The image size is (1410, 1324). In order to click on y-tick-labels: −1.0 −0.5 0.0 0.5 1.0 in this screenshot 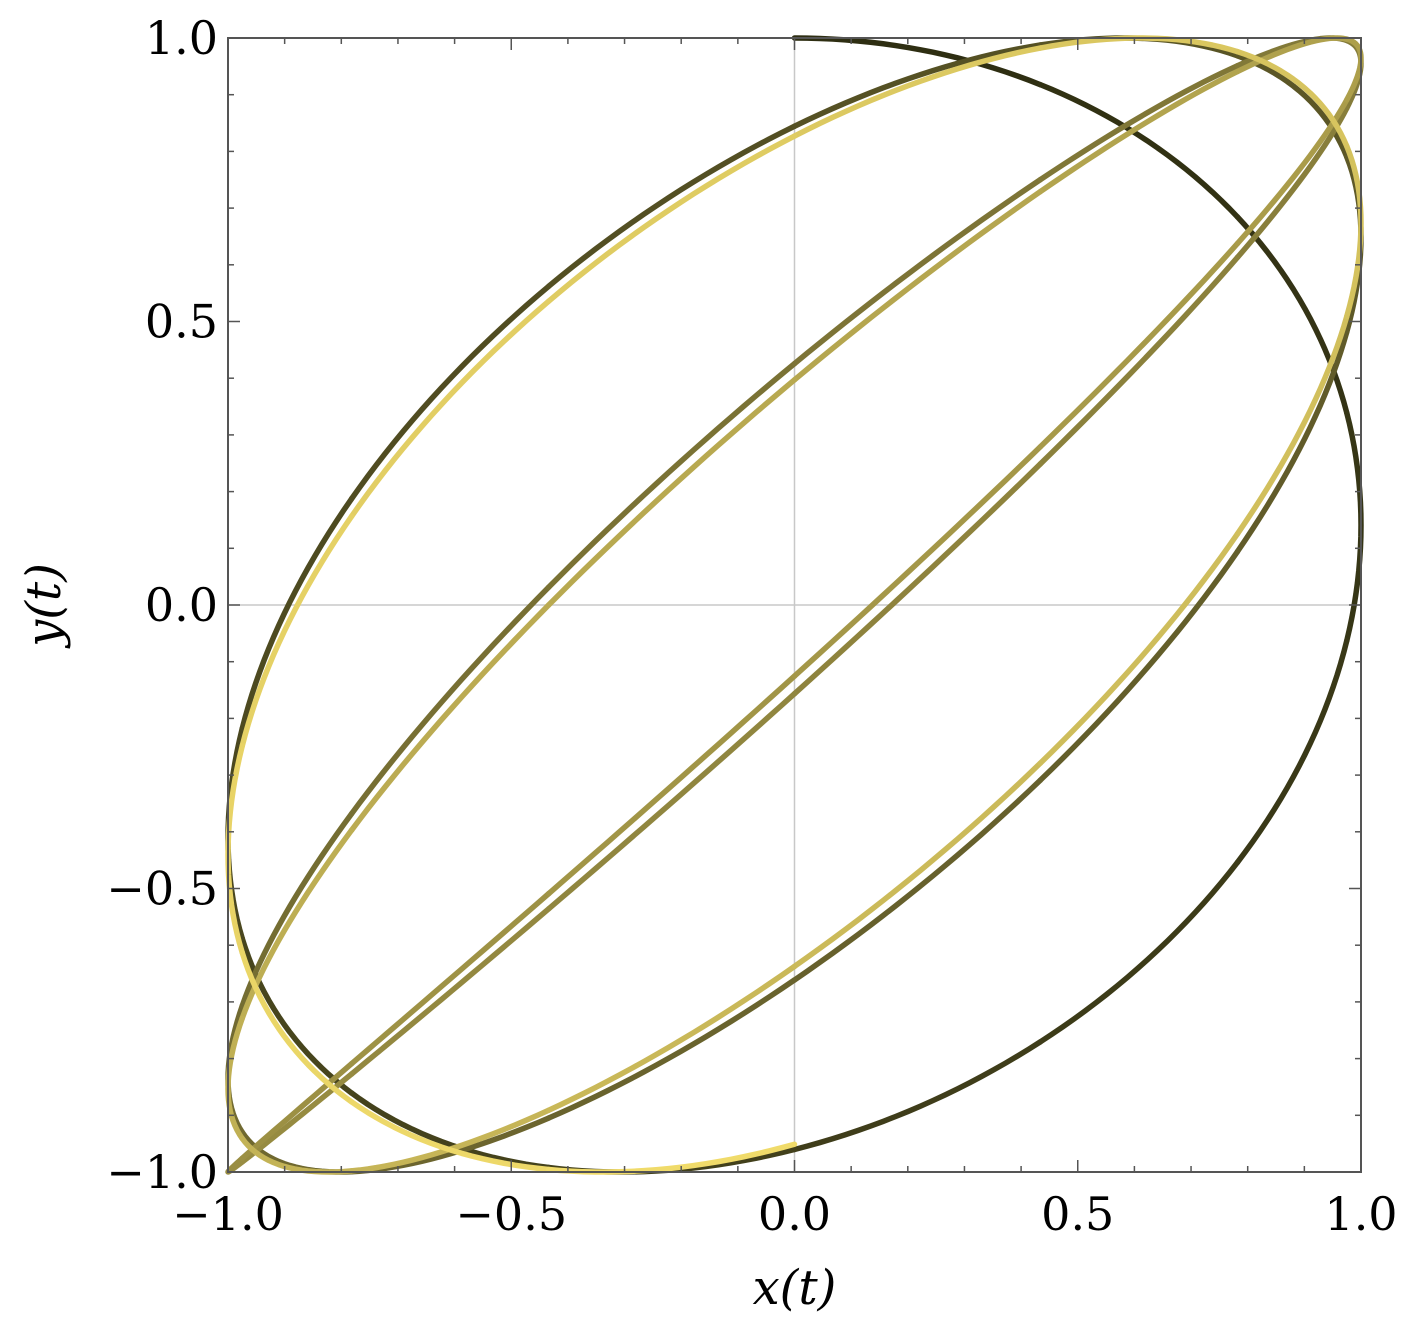, I will do `click(162, 605)`.